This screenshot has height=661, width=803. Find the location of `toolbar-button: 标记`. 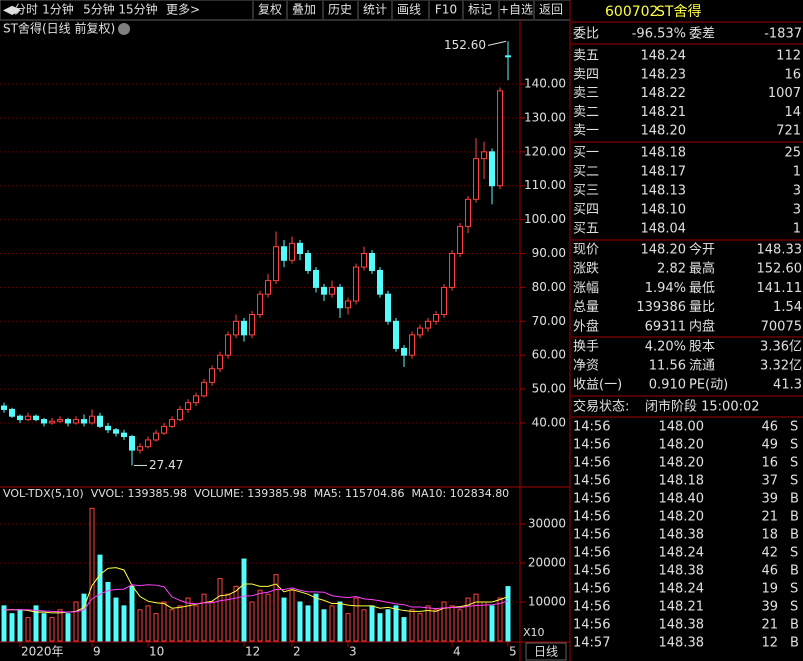

toolbar-button: 标记 is located at coordinates (480, 10).